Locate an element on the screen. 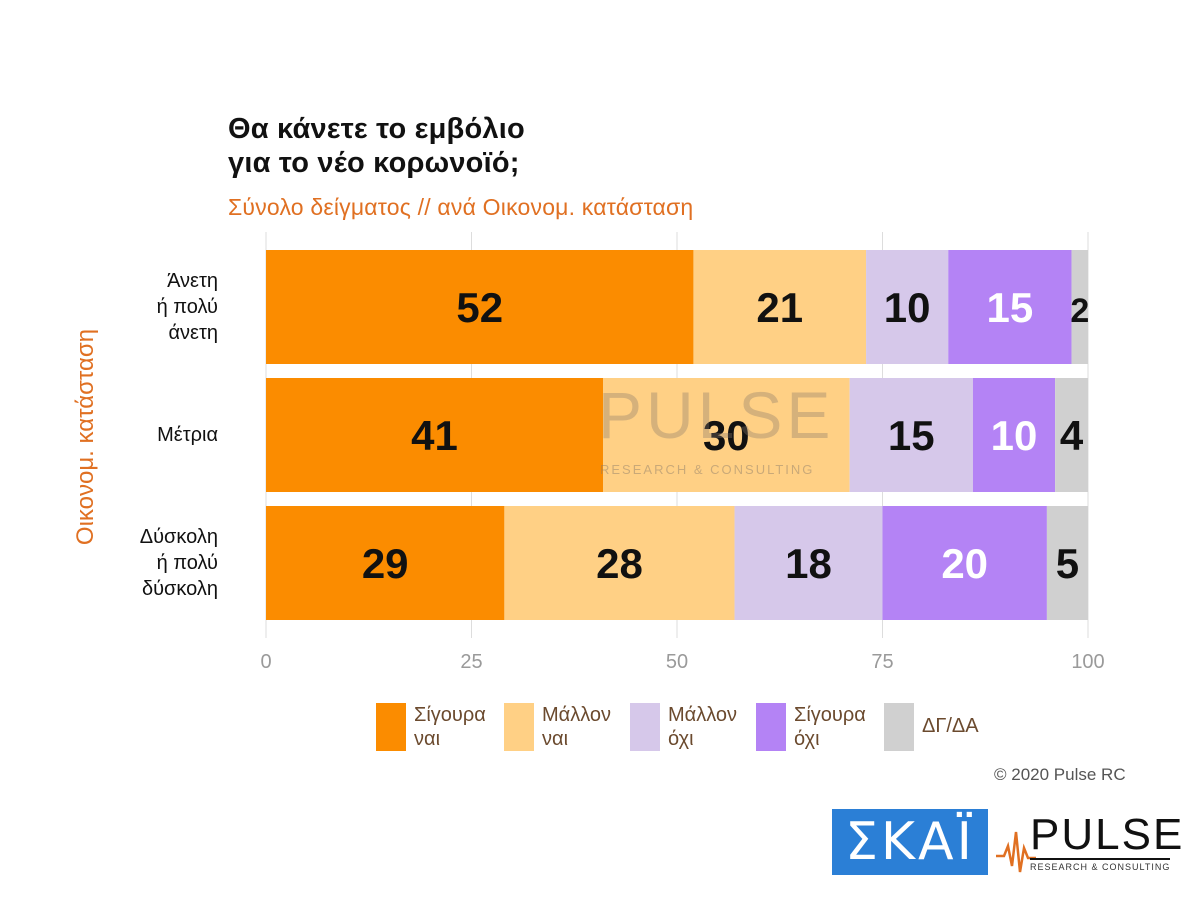 The image size is (1200, 900). watermark-word: PULSE is located at coordinates (716, 415).